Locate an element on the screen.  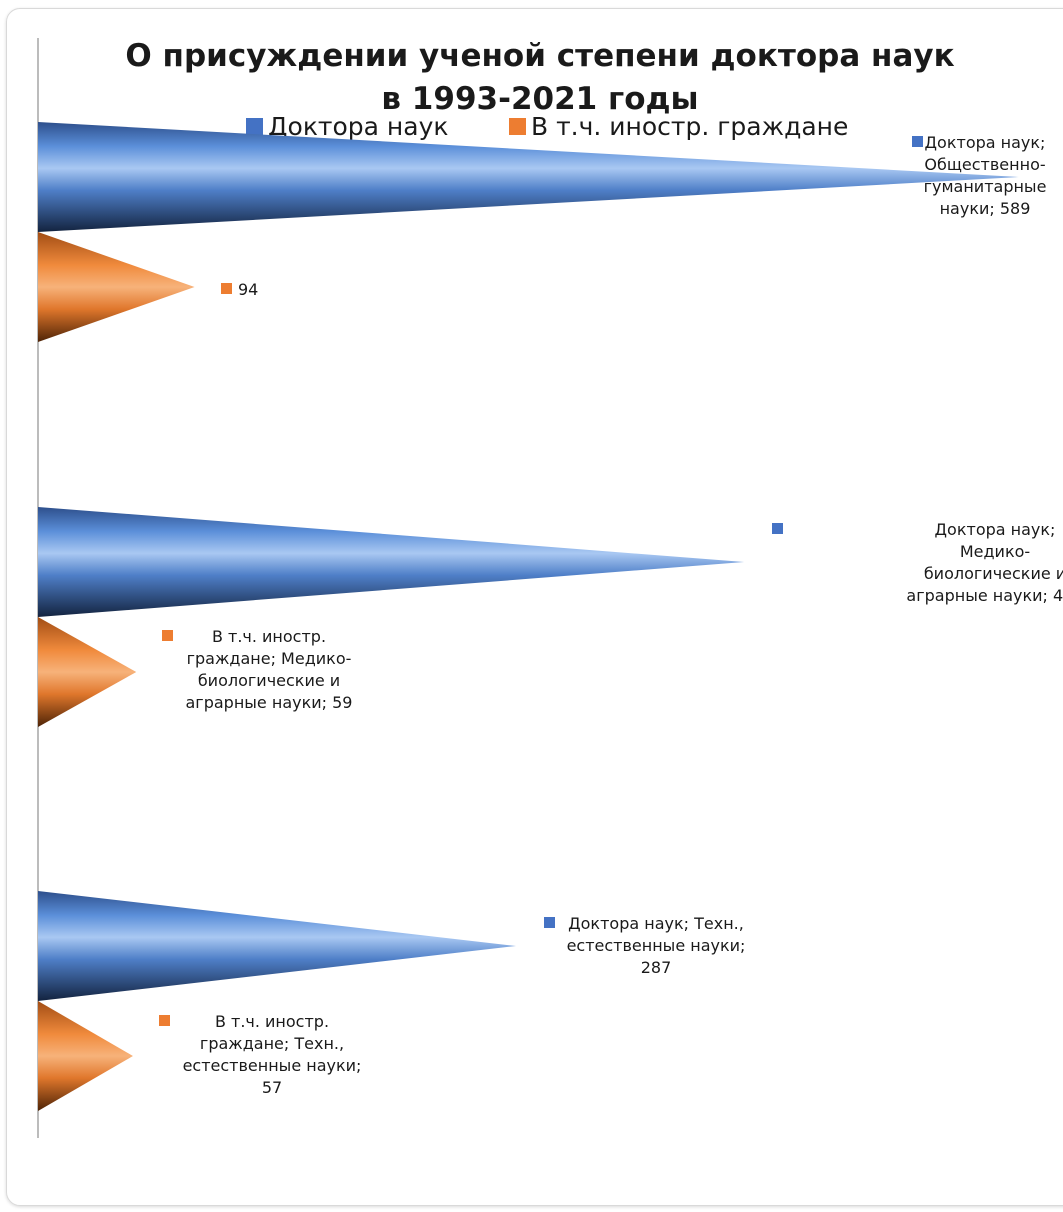
data-label-series-2-cat-1: 94 is located at coordinates (248, 289).